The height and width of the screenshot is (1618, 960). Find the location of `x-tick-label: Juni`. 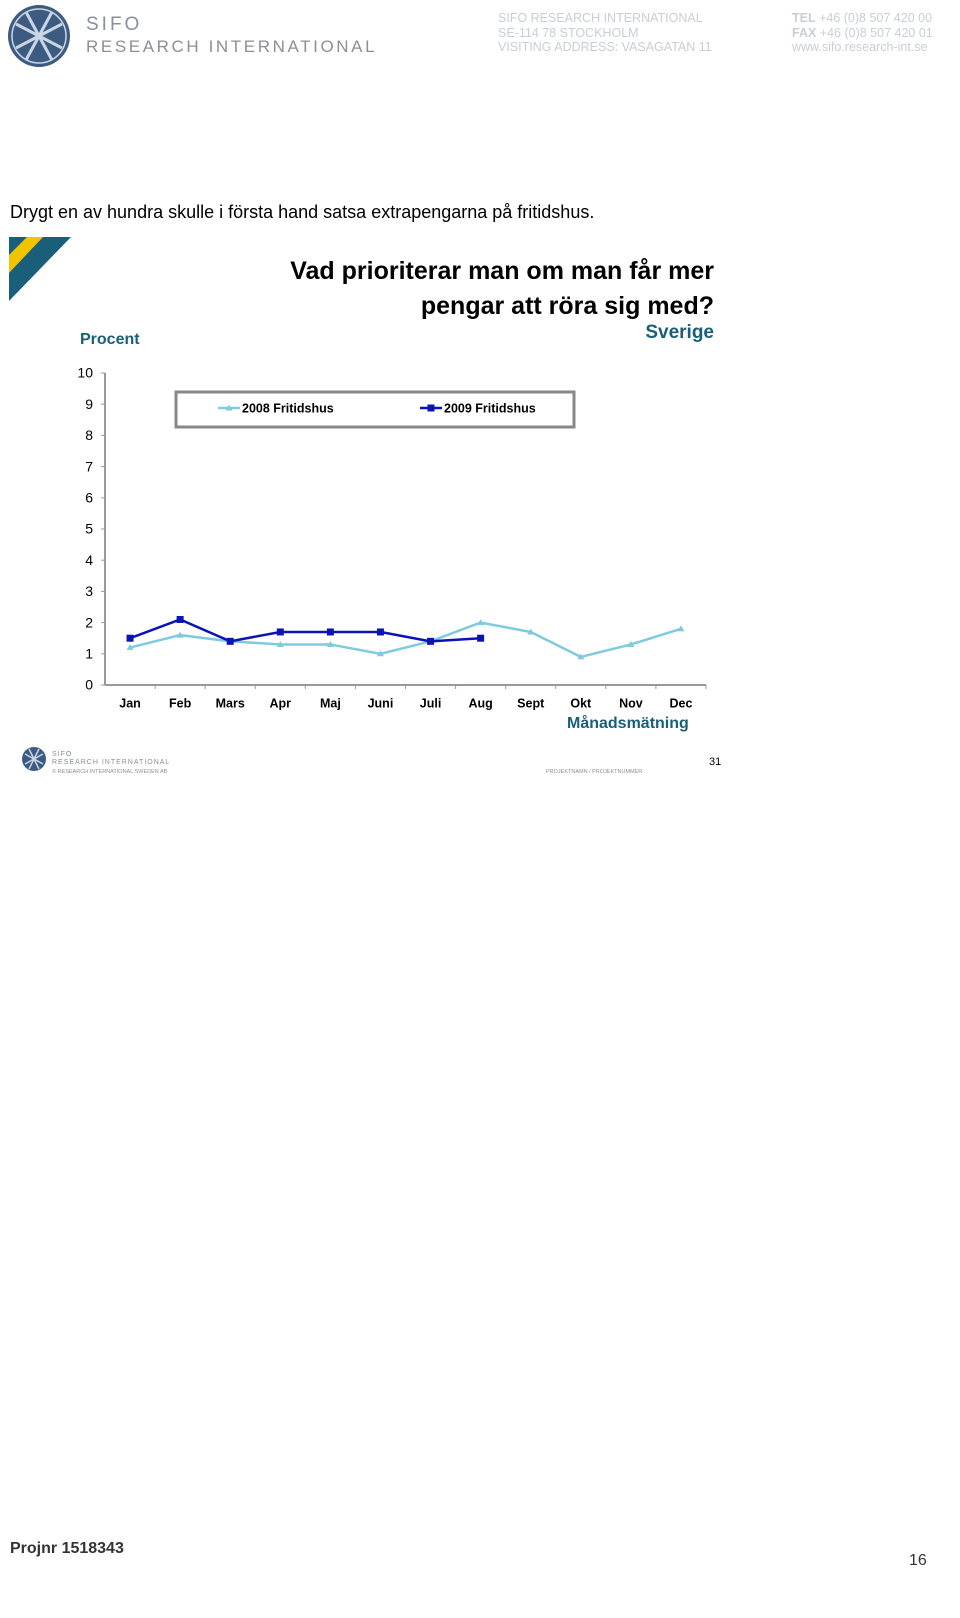

x-tick-label: Juni is located at coordinates (381, 703).